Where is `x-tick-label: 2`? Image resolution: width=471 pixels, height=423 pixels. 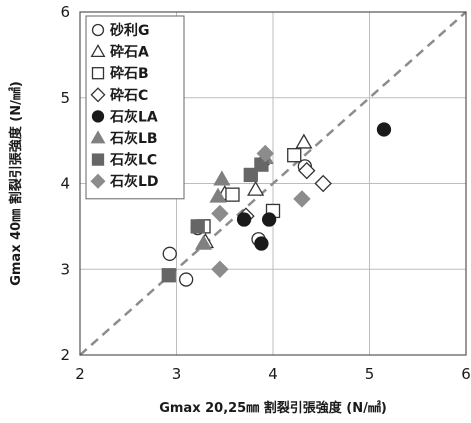 x-tick-label: 2 is located at coordinates (80, 374).